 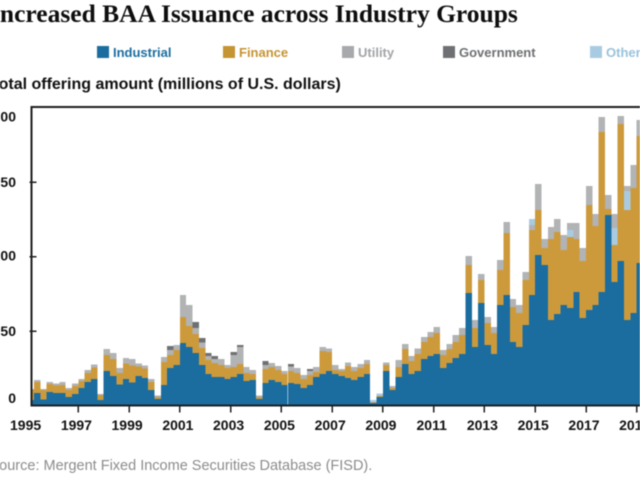 What do you see at coordinates (330, 425) in the screenshot?
I see `svg-text: 2007` at bounding box center [330, 425].